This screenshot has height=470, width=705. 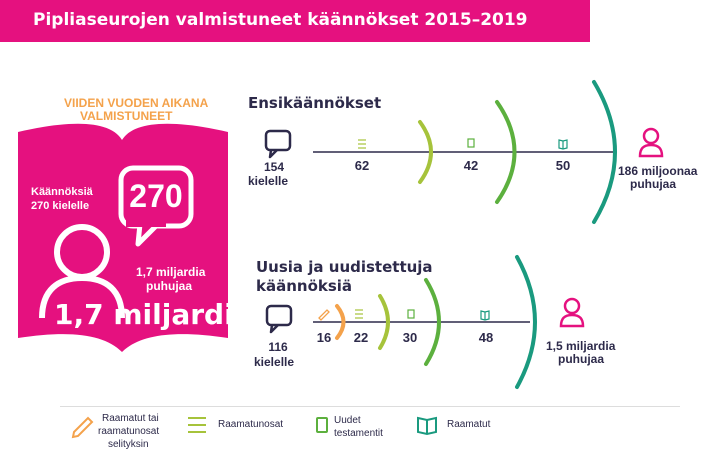 I want to click on legend-divider, so click(x=370, y=406).